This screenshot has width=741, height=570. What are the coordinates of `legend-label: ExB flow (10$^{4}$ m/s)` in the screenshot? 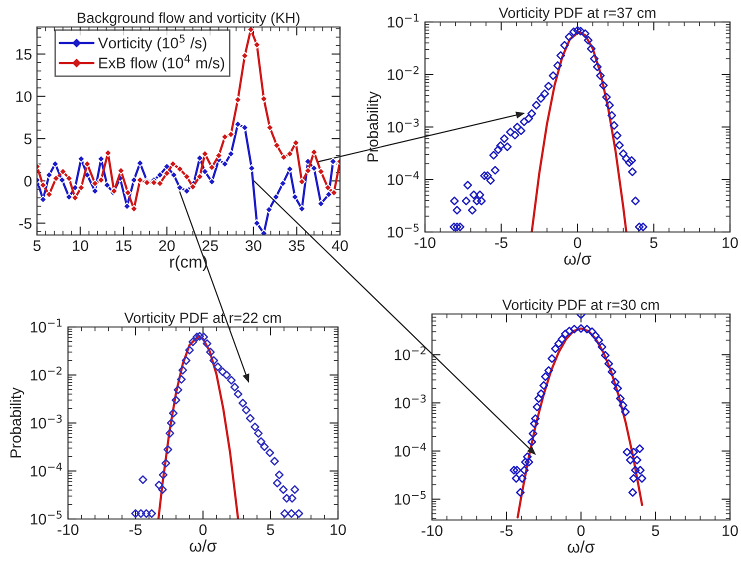 It's located at (161, 63).